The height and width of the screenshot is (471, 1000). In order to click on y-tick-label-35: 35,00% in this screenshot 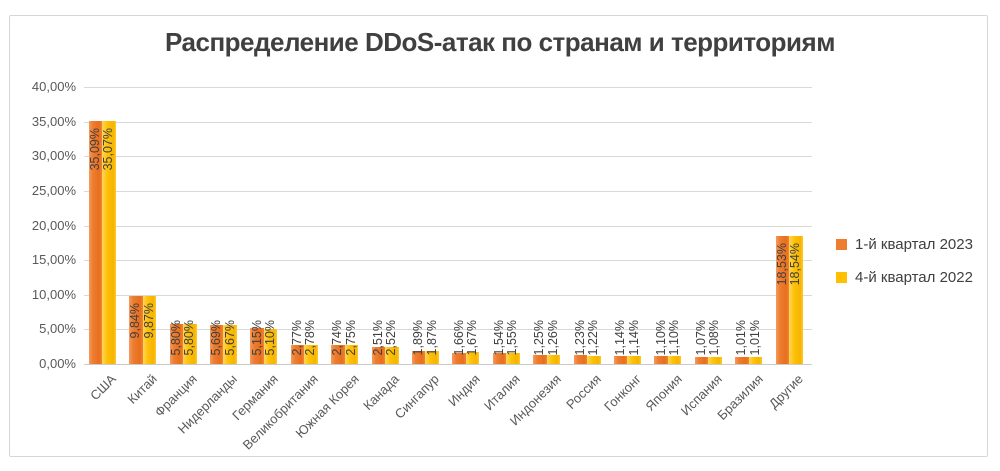, I will do `click(53, 121)`.